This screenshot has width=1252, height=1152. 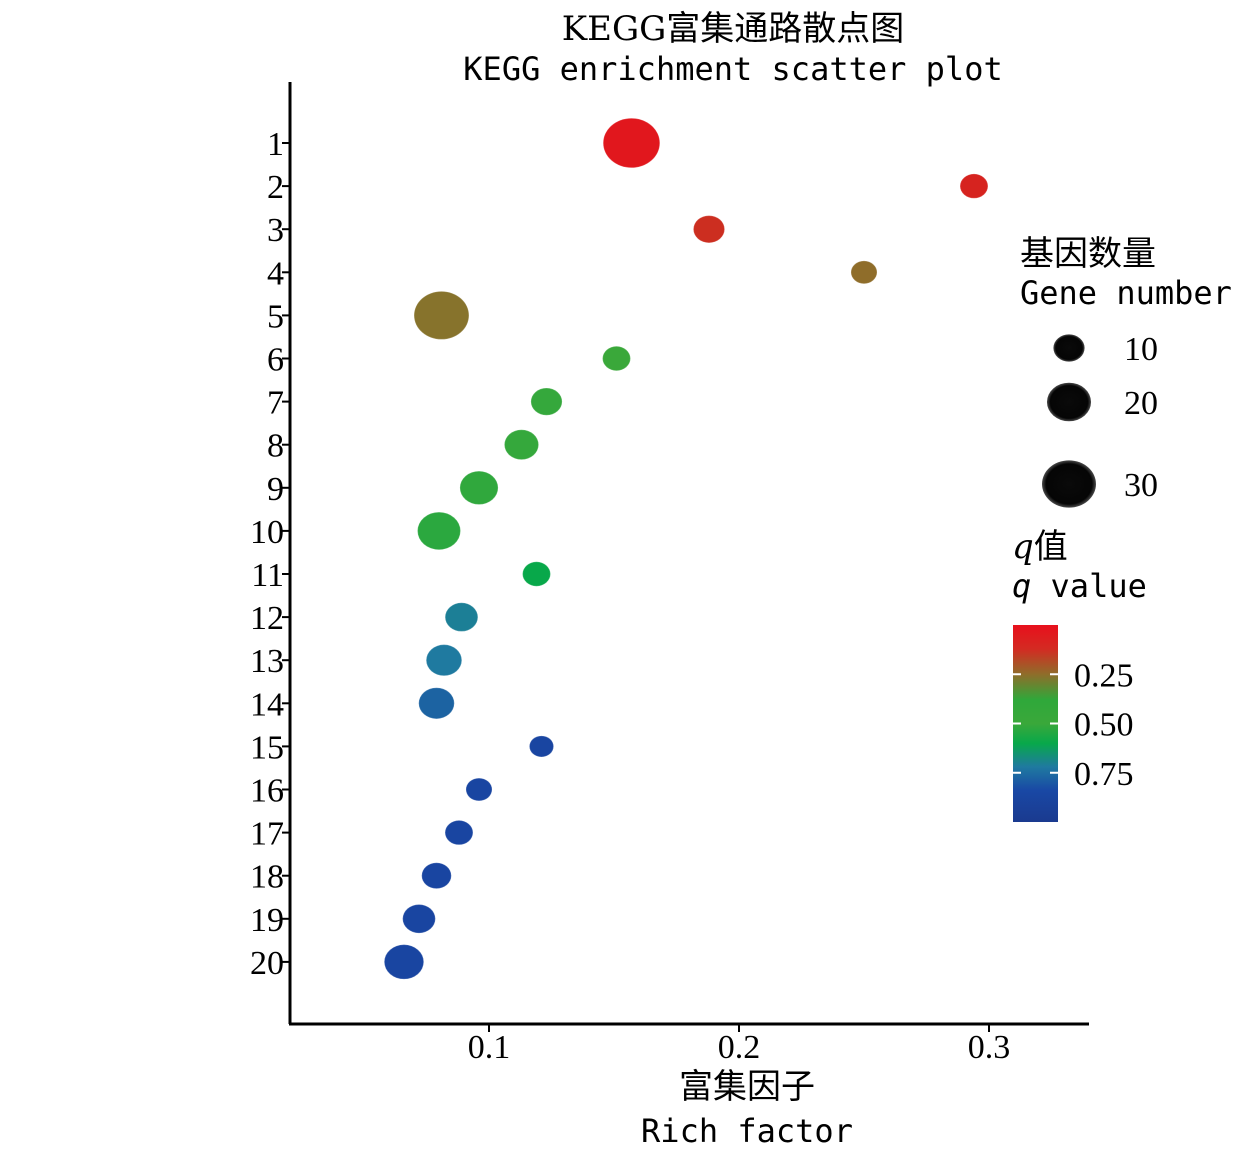 I want to click on y-tick-label: 8, so click(x=275, y=446).